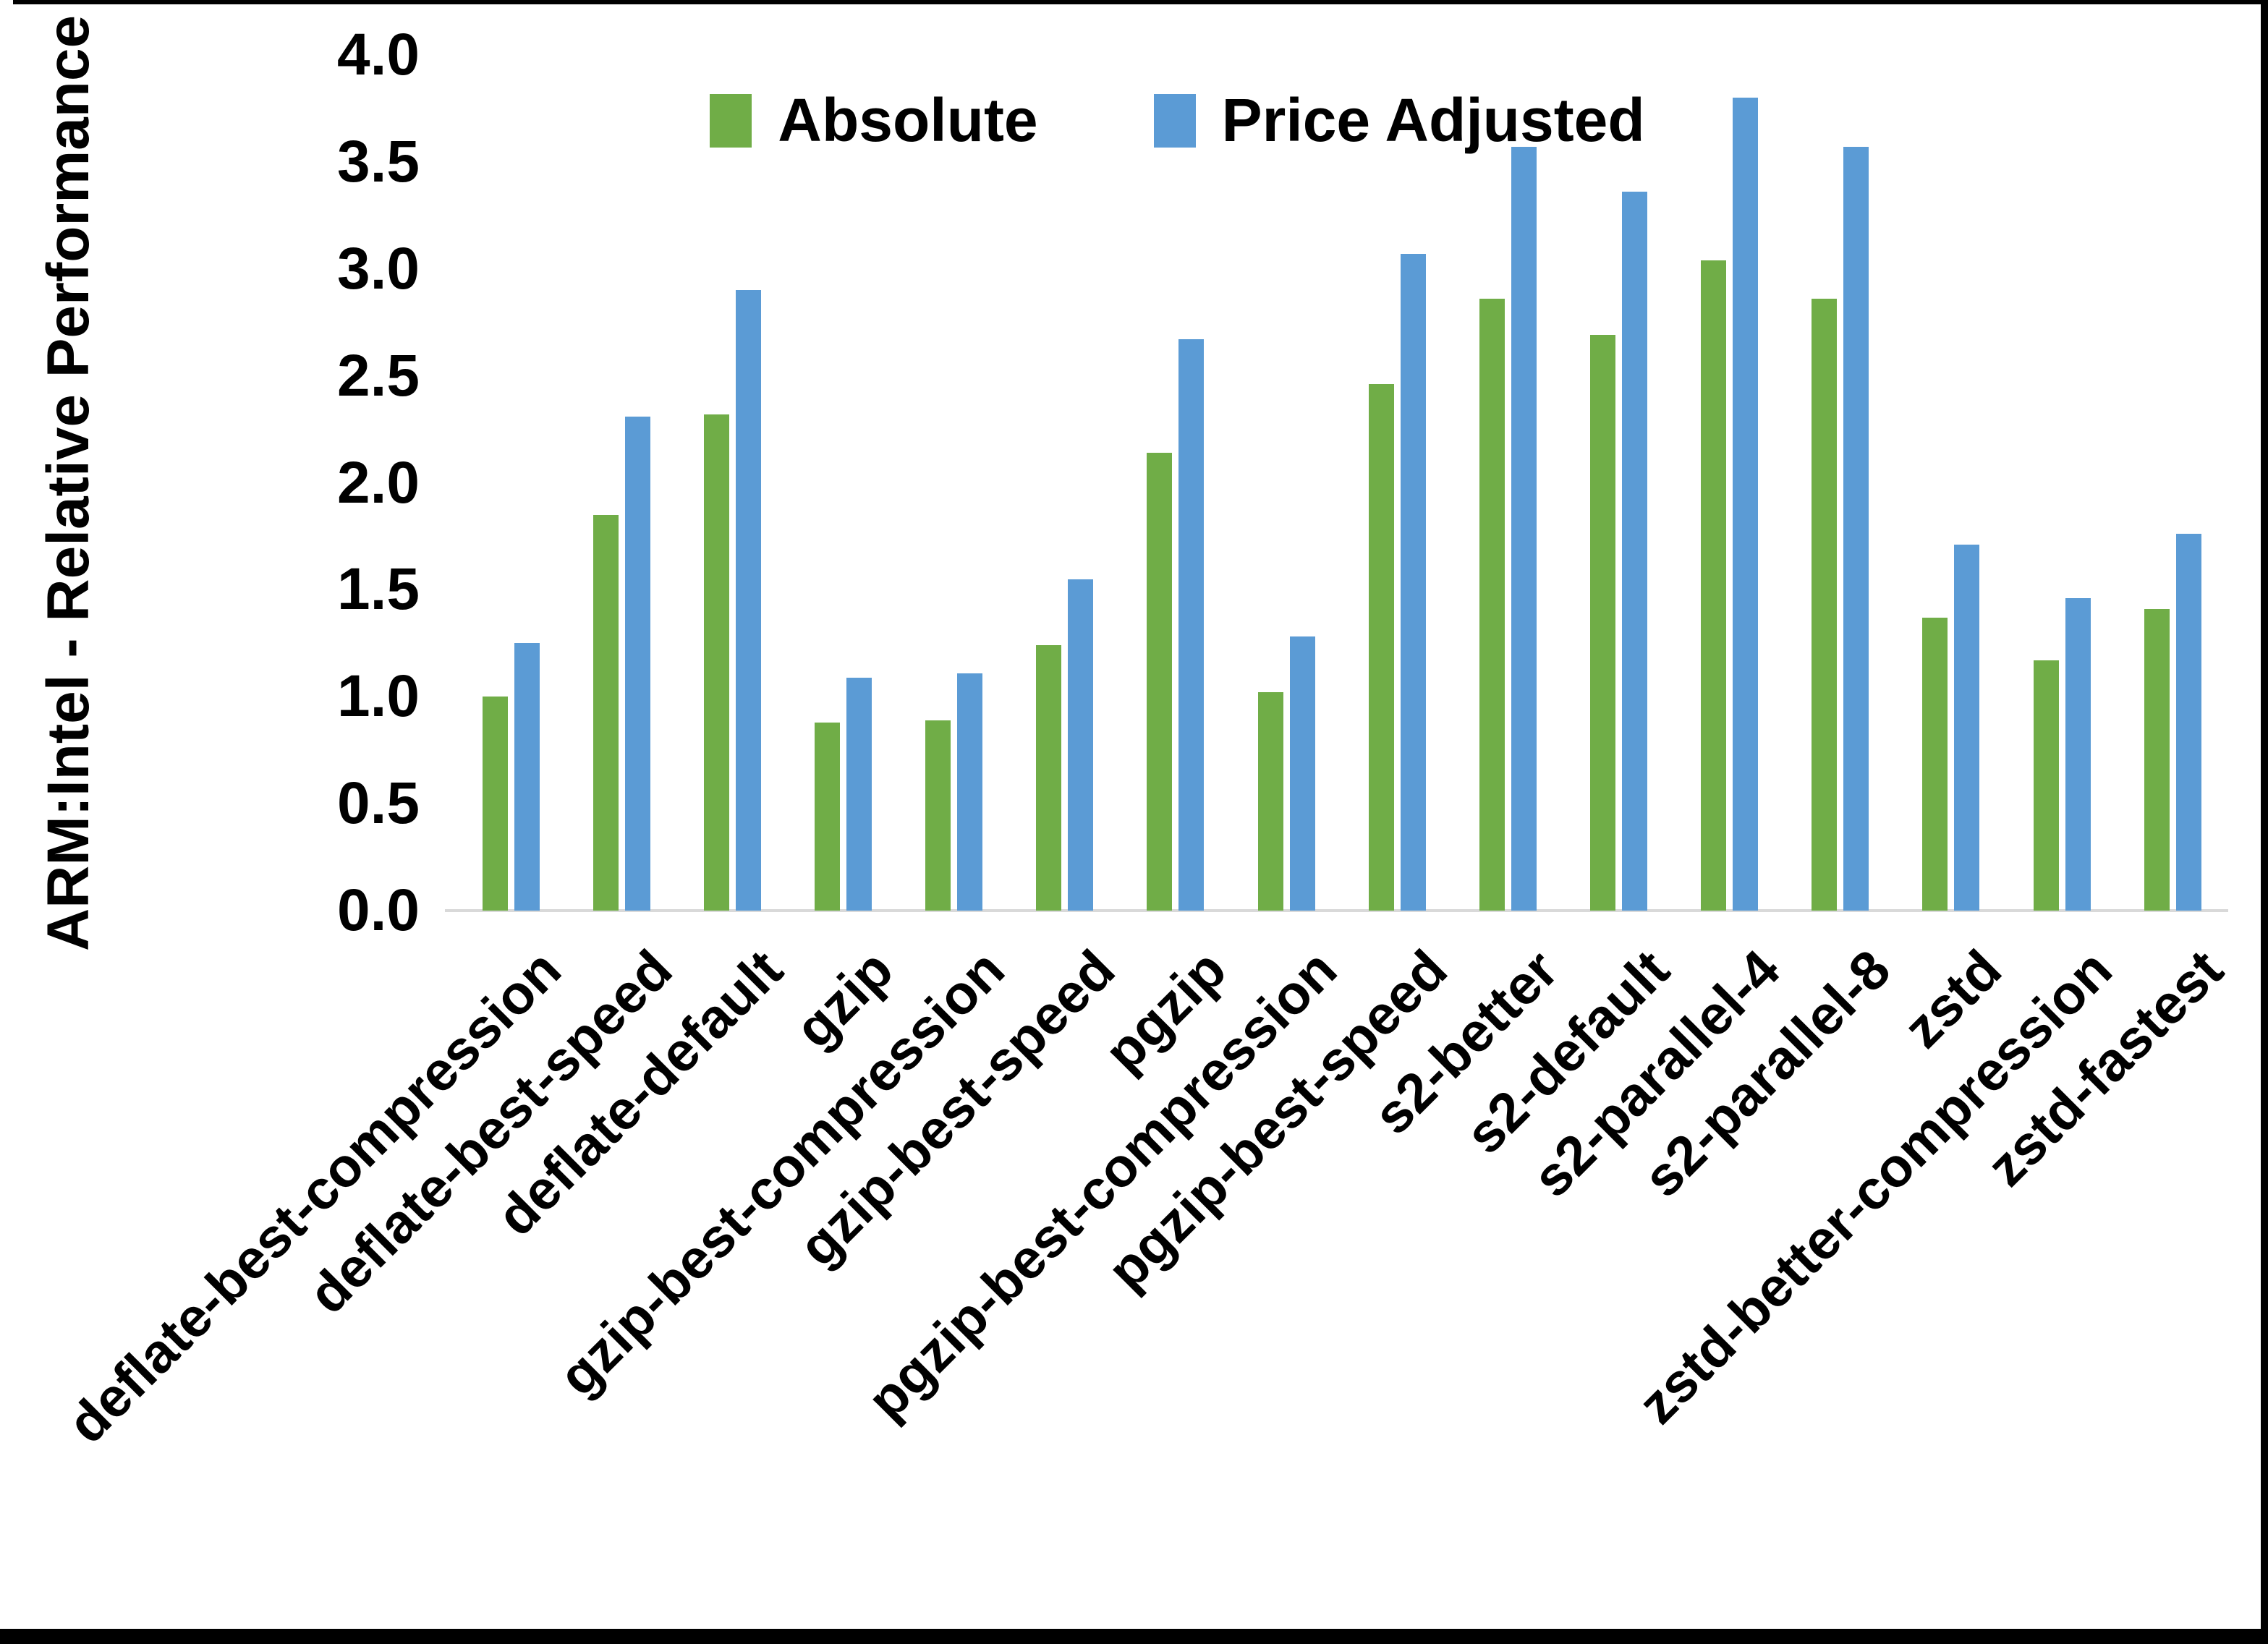 The width and height of the screenshot is (2268, 1644). I want to click on bar-price-adjusted-gzip-best-speed, so click(1081, 745).